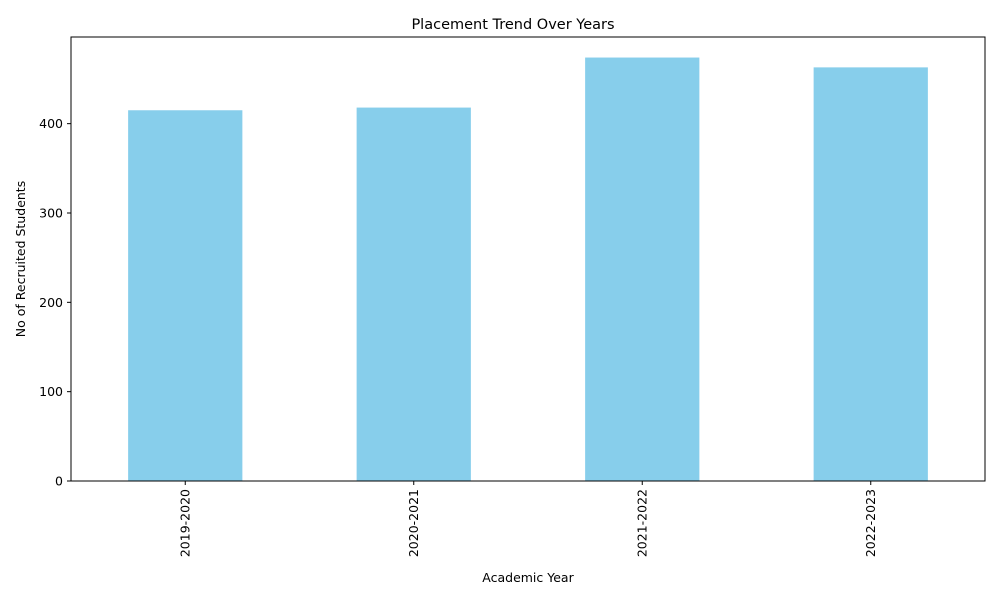 The height and width of the screenshot is (600, 1000). What do you see at coordinates (185, 296) in the screenshot?
I see `bar-2019-2020` at bounding box center [185, 296].